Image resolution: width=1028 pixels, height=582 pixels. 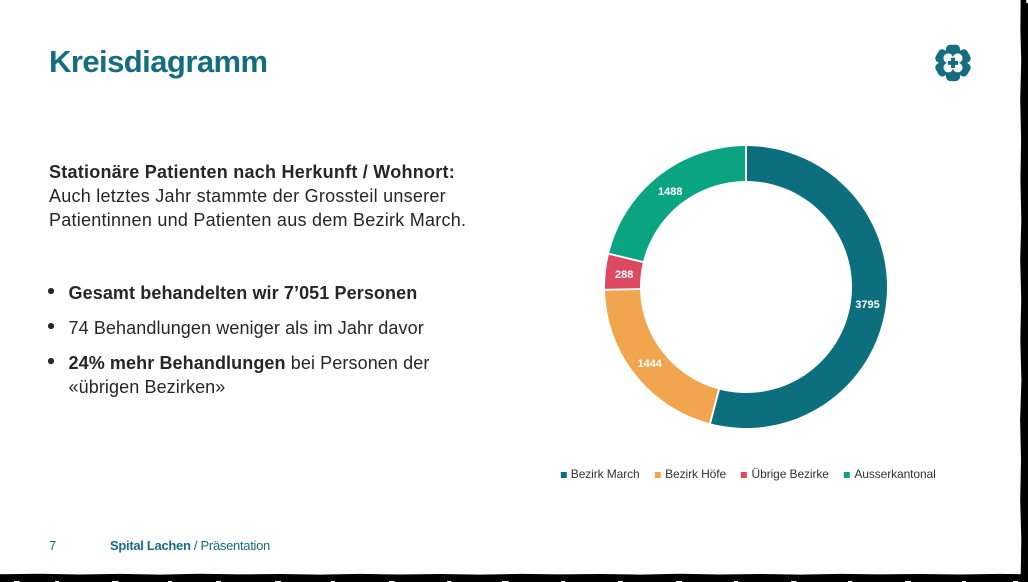 I want to click on svg-text: 288, so click(x=624, y=275).